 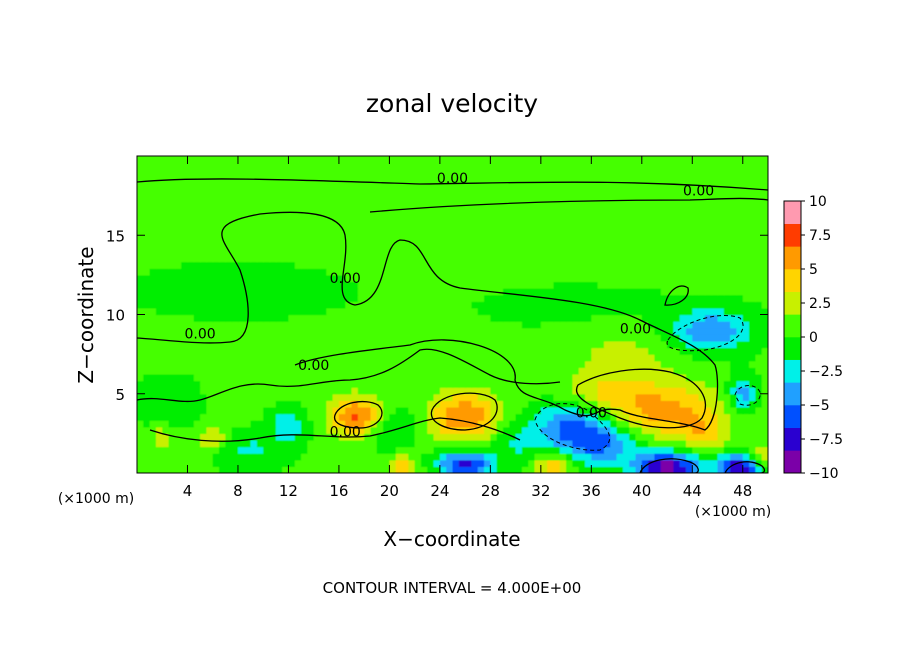 I want to click on contour-loop-bottom-center, so click(x=669, y=465).